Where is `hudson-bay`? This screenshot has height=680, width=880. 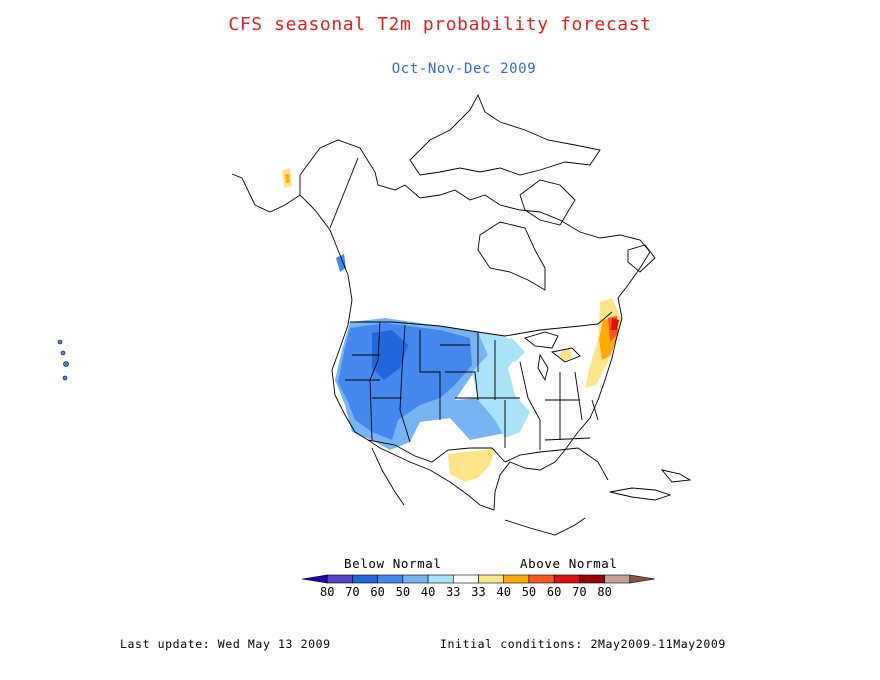 hudson-bay is located at coordinates (511, 256).